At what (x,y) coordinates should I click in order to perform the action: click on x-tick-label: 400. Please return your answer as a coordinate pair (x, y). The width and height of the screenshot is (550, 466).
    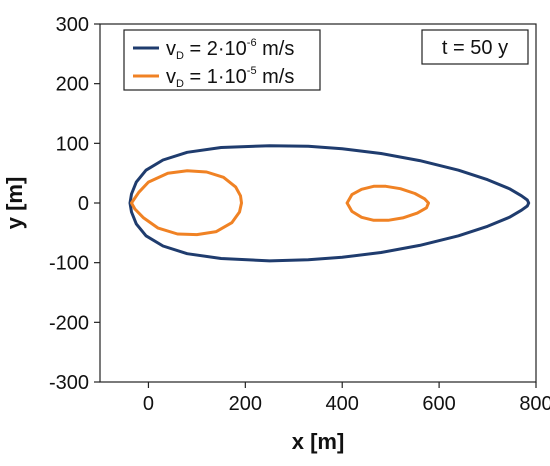
    Looking at the image, I should click on (342, 404).